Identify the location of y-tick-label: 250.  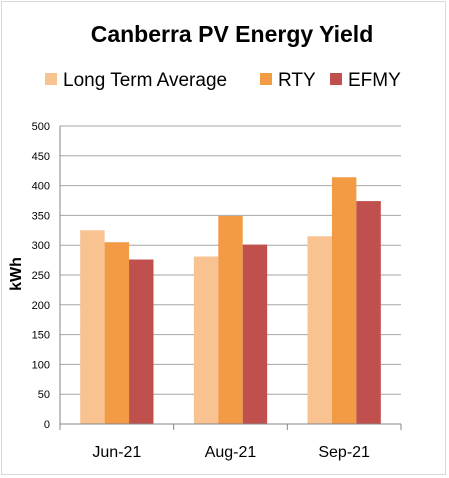
(41, 276).